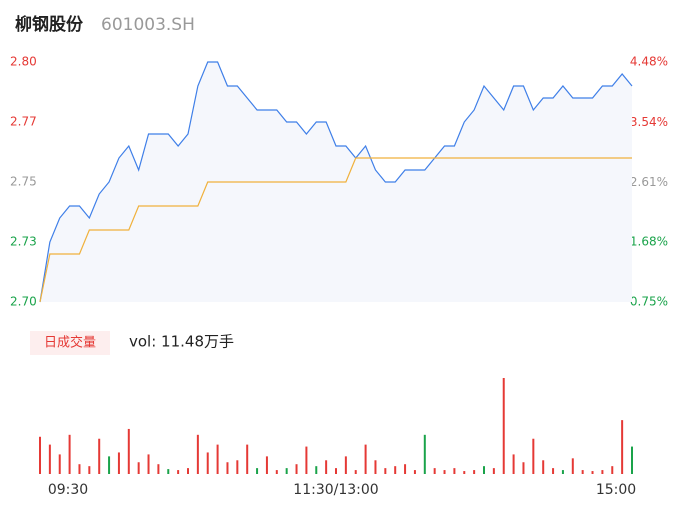 The height and width of the screenshot is (524, 686). I want to click on stock-code: 601003.SH, so click(148, 25).